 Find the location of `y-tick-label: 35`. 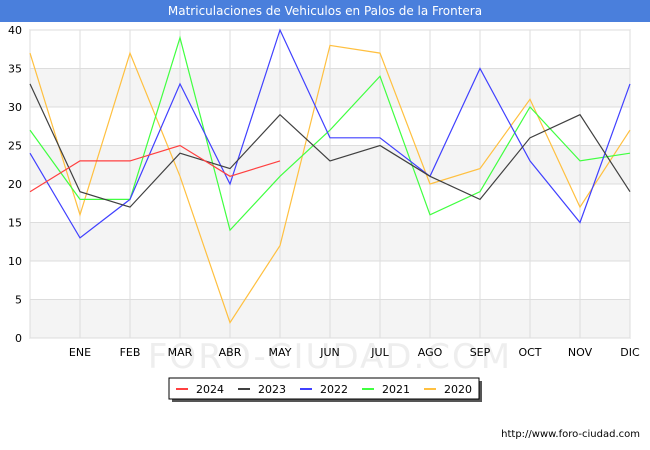

y-tick-label: 35 is located at coordinates (15, 69).